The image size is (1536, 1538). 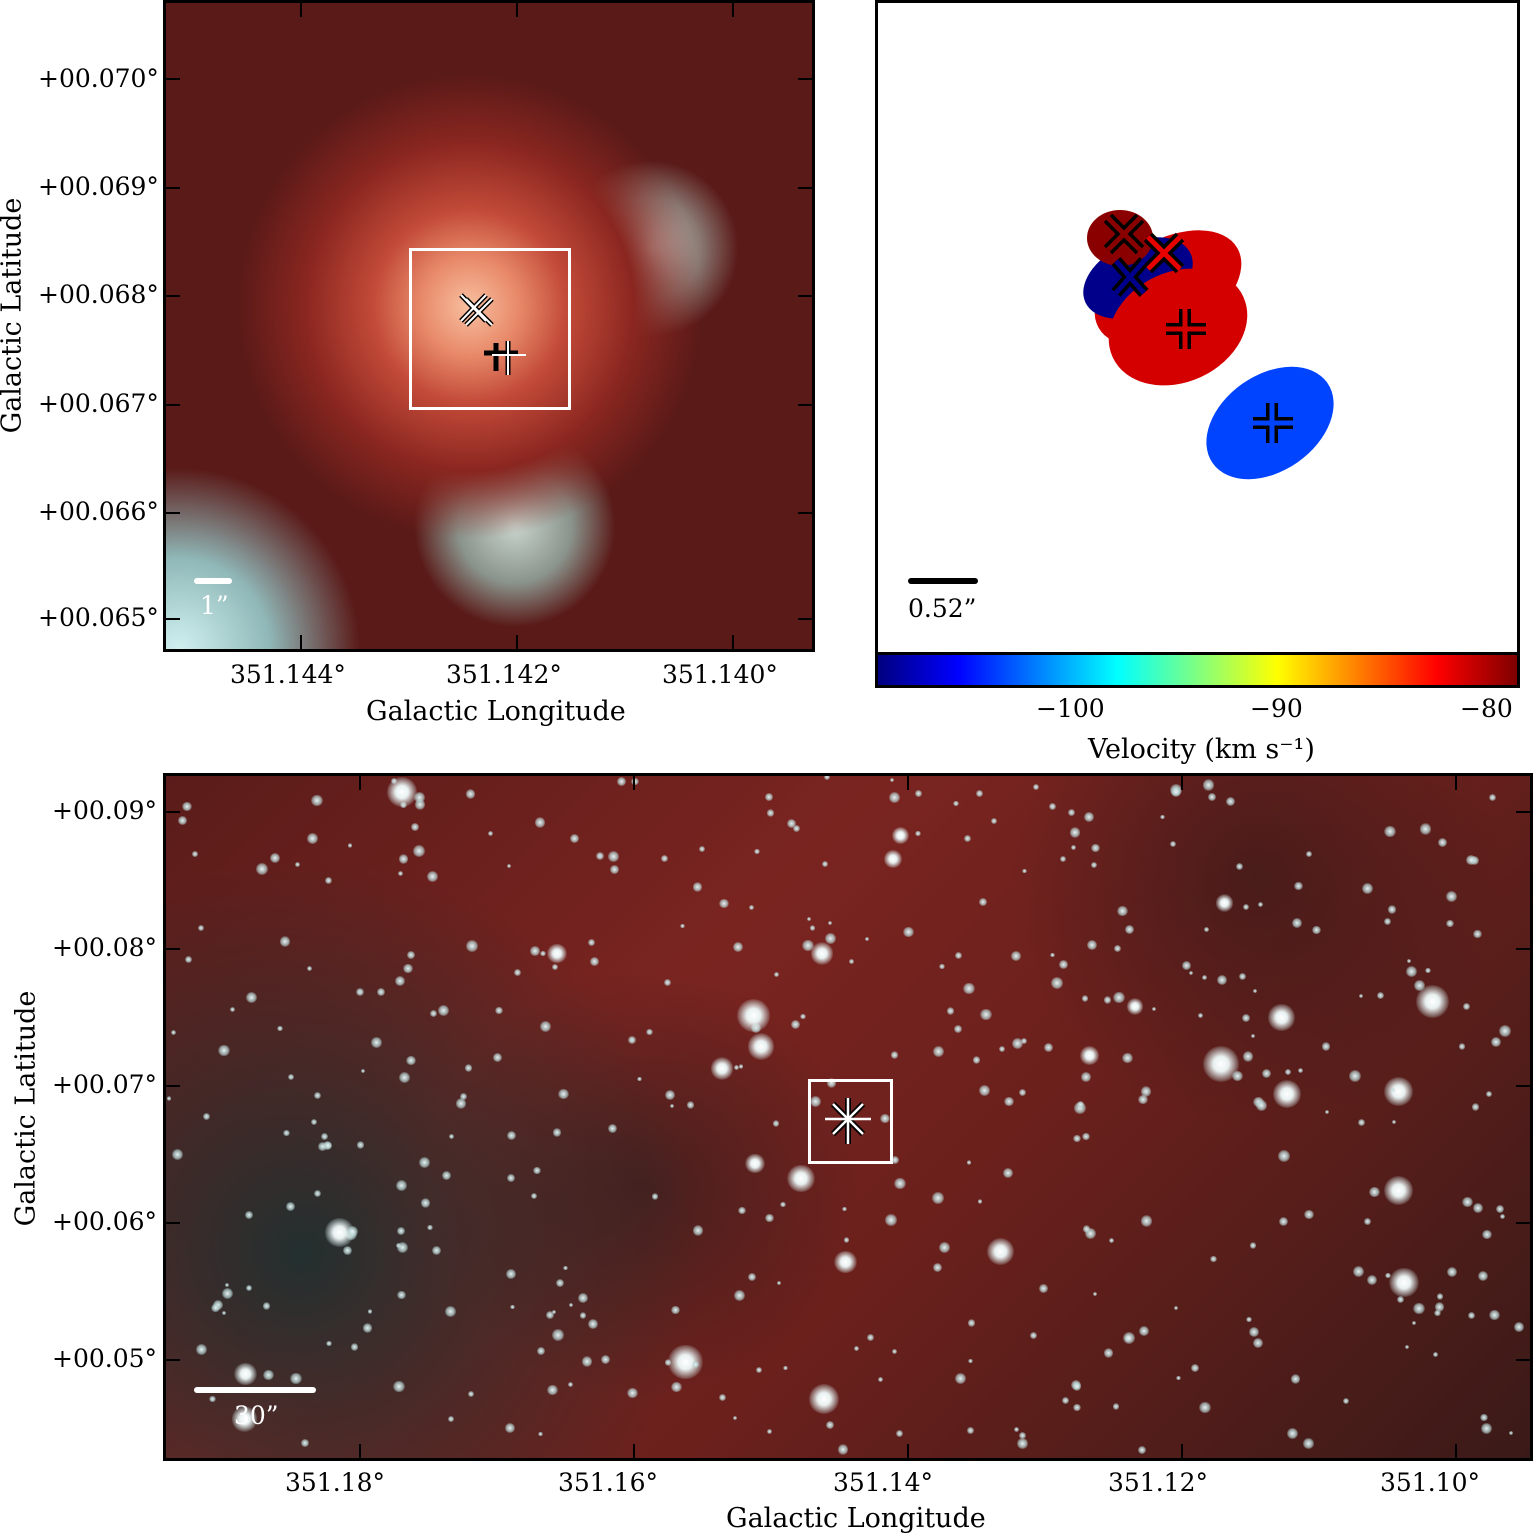 I want to click on colorbar-tick-label: −80, so click(x=1486, y=708).